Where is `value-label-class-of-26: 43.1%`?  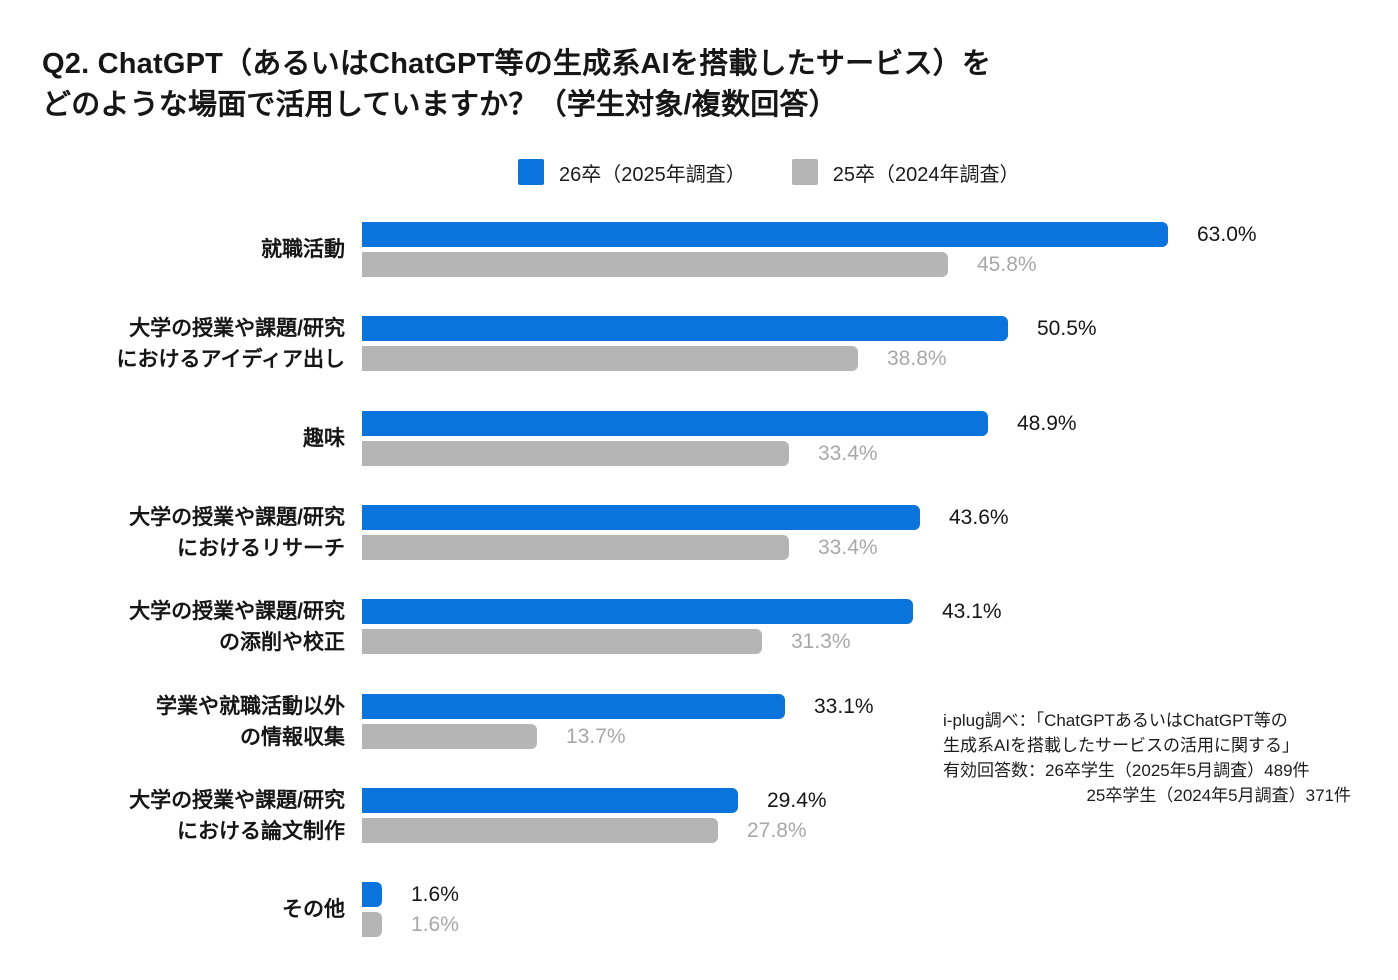 value-label-class-of-26: 43.1% is located at coordinates (972, 611).